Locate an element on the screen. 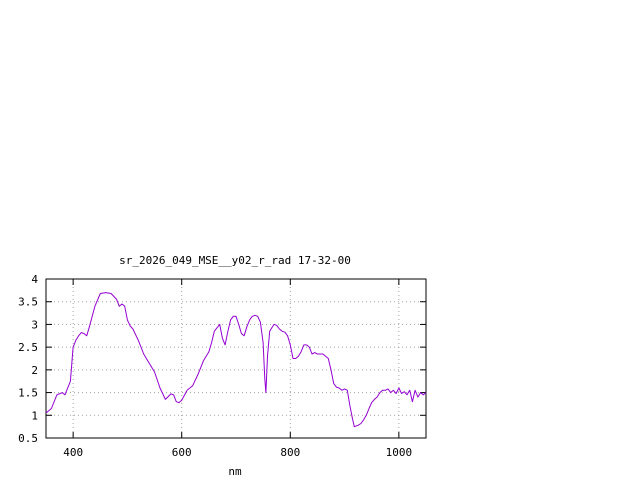  x-axis-label: nm is located at coordinates (235, 471).